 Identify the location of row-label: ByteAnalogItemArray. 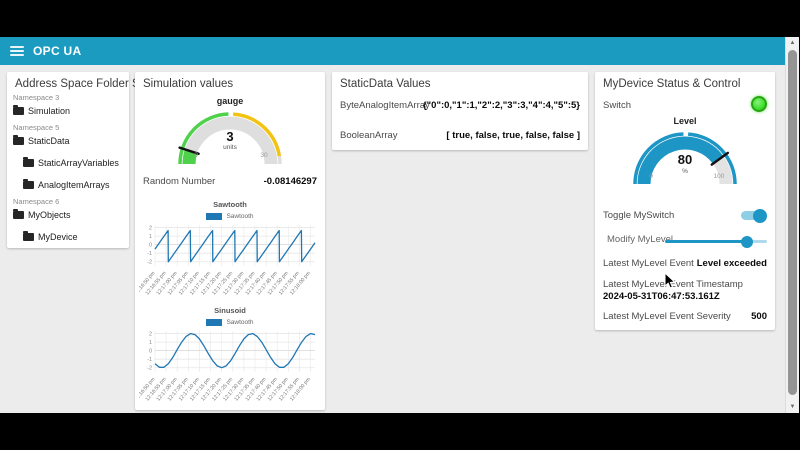
(385, 105).